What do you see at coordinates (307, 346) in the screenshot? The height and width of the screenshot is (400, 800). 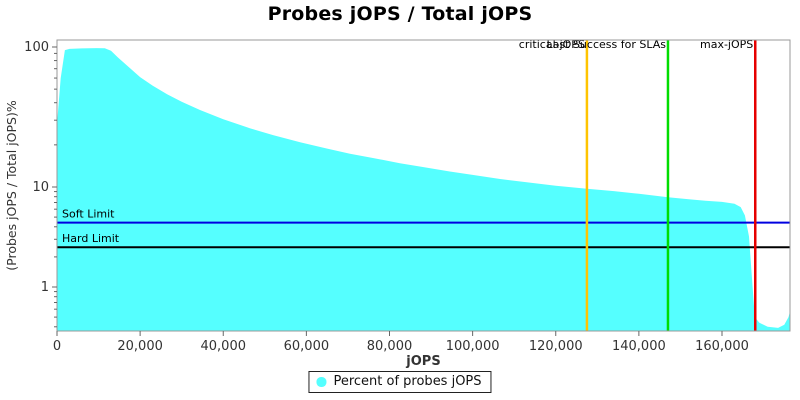 I see `x-tick-label: 60,000` at bounding box center [307, 346].